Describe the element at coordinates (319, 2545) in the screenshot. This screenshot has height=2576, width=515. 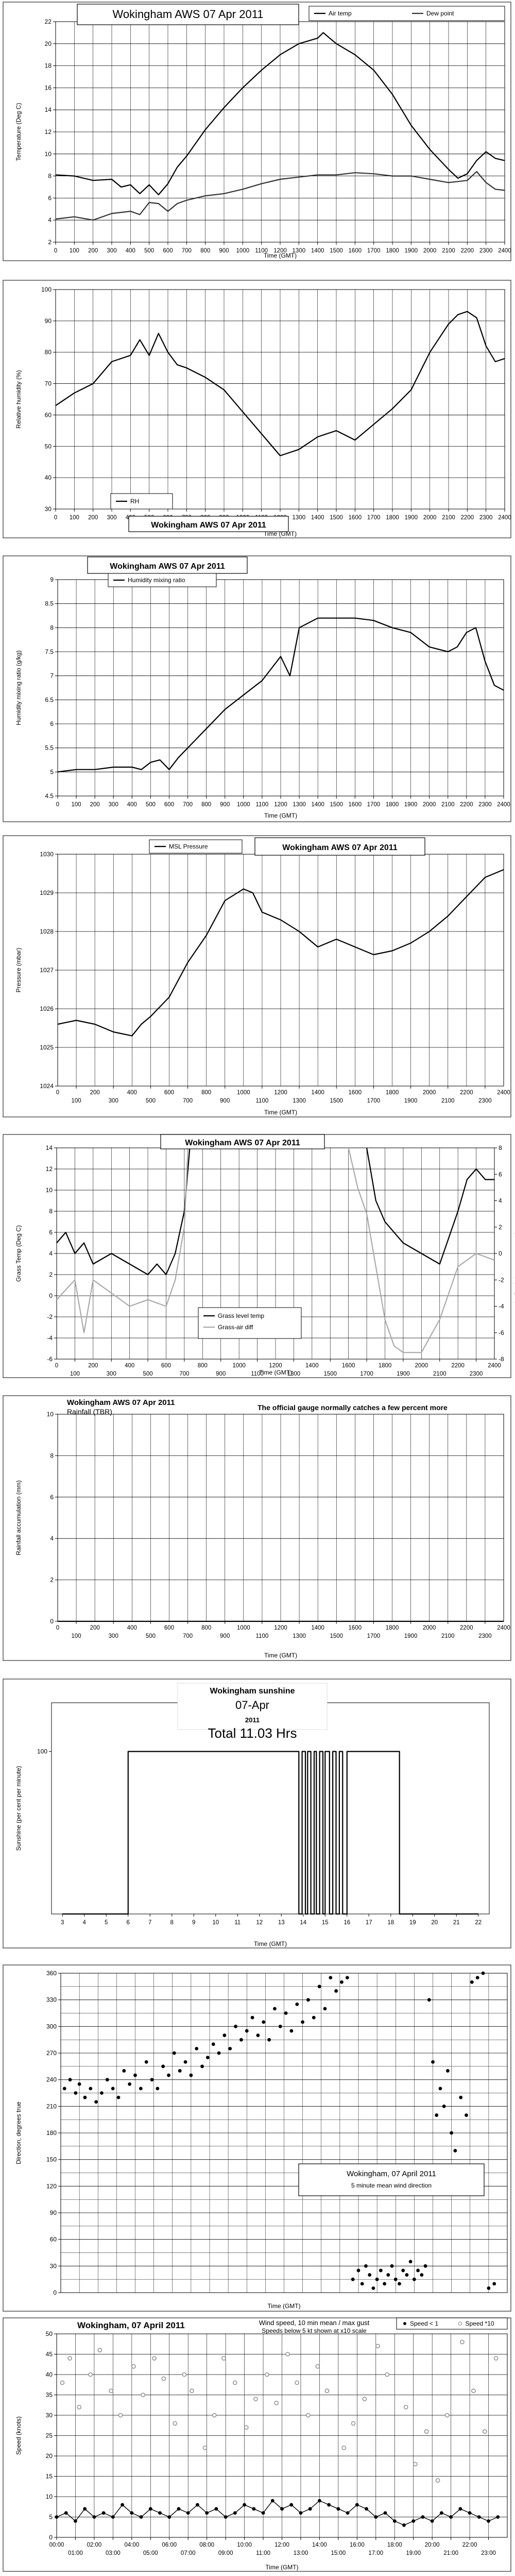
I see `x-tick-label: 14:00` at that location.